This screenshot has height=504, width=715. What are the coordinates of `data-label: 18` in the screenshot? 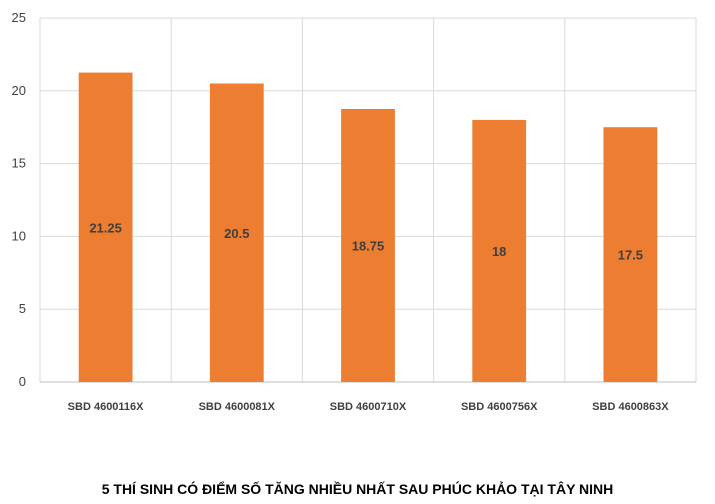 It's located at (499, 251).